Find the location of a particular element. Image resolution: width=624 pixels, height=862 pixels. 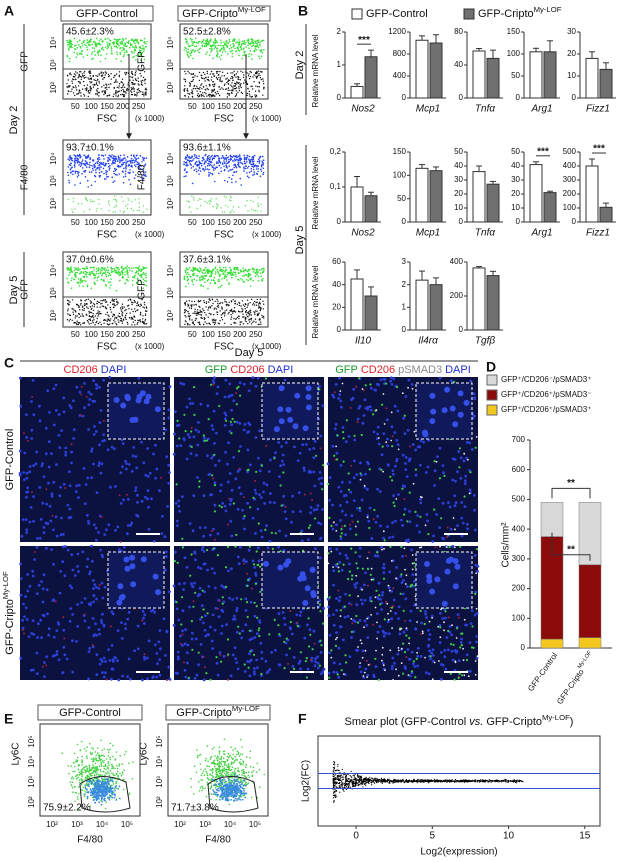

gene-label: Il10 is located at coordinates (363, 341).